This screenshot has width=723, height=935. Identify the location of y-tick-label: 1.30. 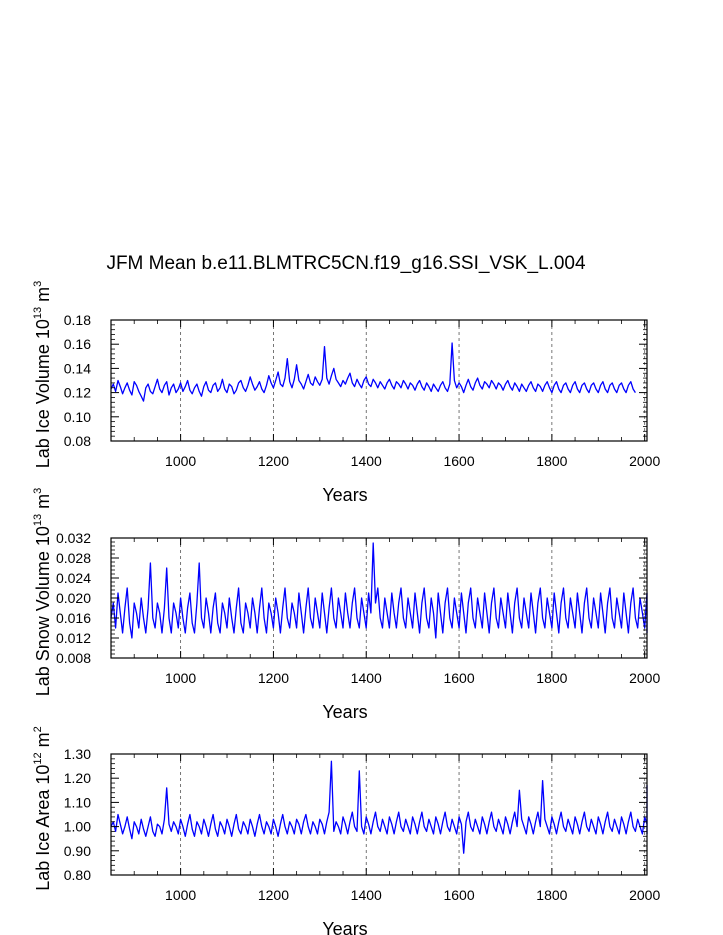
(77, 754).